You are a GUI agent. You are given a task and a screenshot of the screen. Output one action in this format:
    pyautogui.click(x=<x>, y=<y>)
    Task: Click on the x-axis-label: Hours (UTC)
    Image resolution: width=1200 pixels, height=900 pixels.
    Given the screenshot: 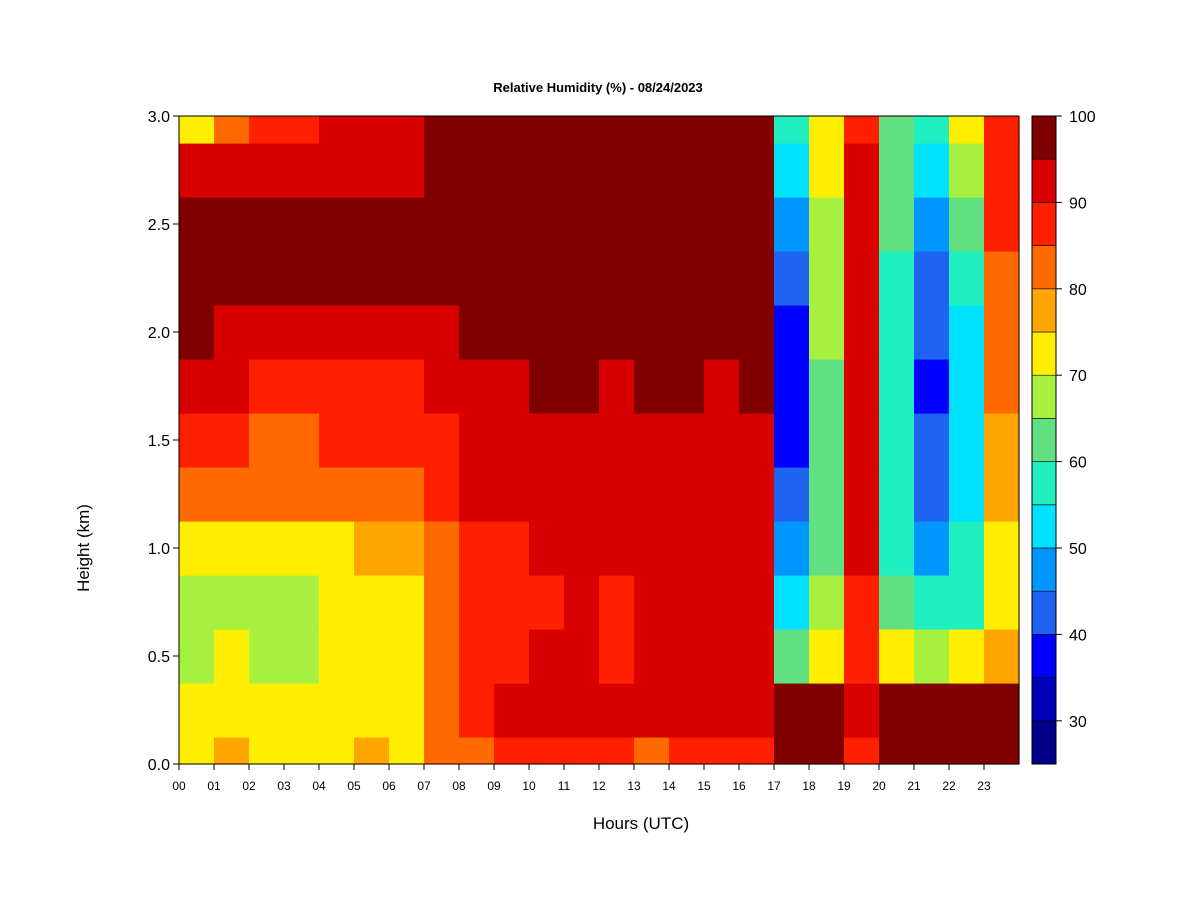 What is the action you would take?
    pyautogui.click(x=641, y=823)
    